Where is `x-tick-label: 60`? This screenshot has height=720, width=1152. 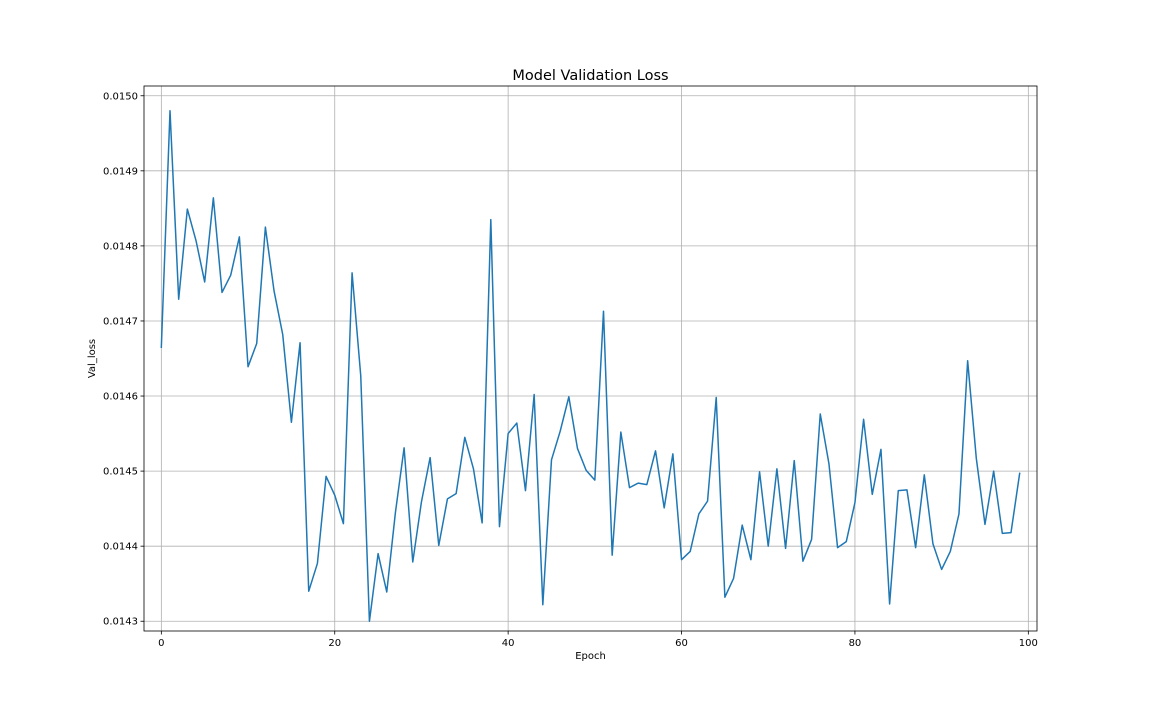
x-tick-label: 60 is located at coordinates (681, 643).